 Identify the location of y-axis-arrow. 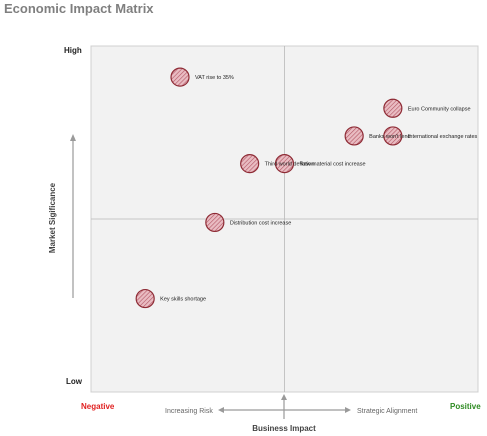
(73, 216).